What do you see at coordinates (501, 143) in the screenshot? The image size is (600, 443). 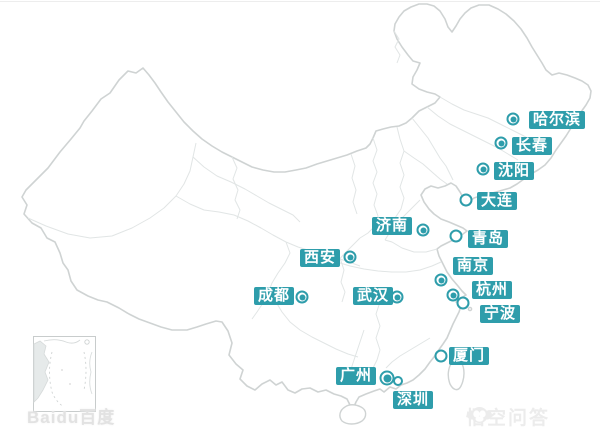 I see `city-marker-changchun` at bounding box center [501, 143].